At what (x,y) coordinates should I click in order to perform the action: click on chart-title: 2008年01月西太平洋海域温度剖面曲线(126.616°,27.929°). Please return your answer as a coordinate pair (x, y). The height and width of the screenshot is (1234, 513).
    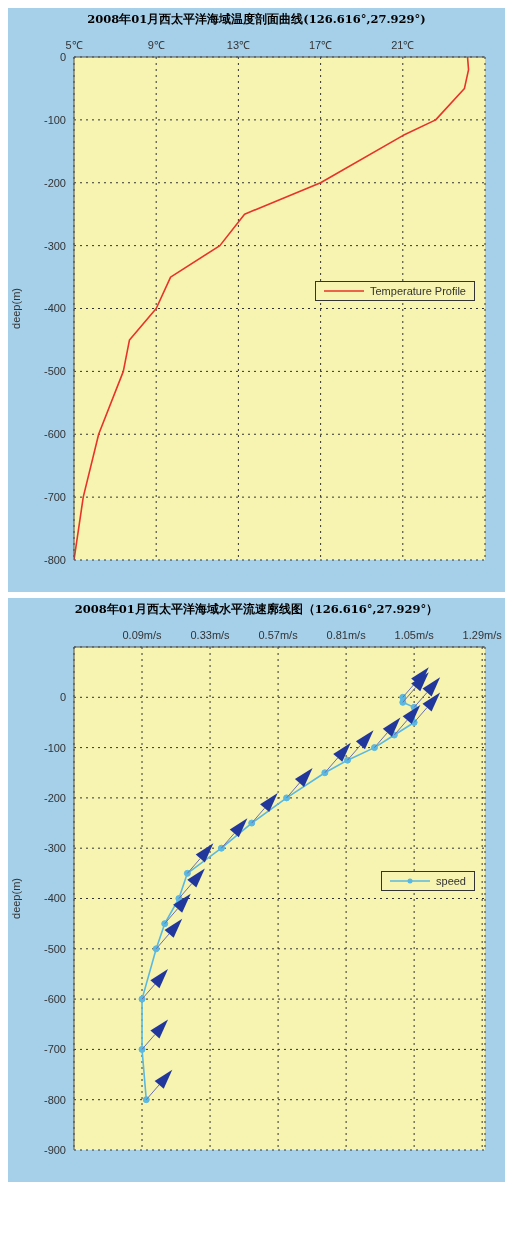
    Looking at the image, I should click on (256, 19).